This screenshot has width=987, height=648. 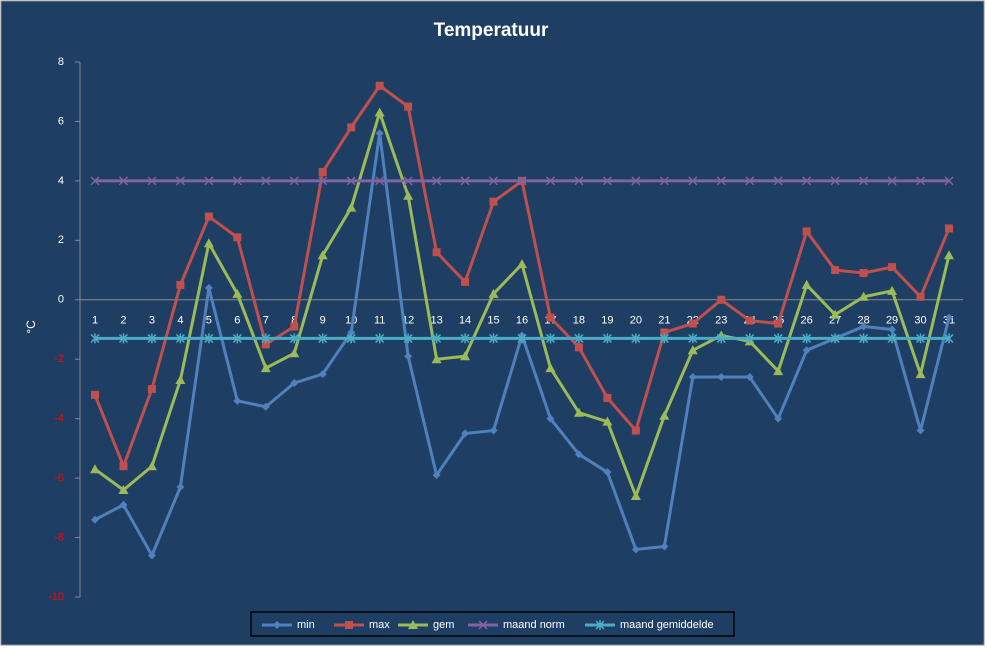 I want to click on x-tick-label: 18, so click(x=579, y=321).